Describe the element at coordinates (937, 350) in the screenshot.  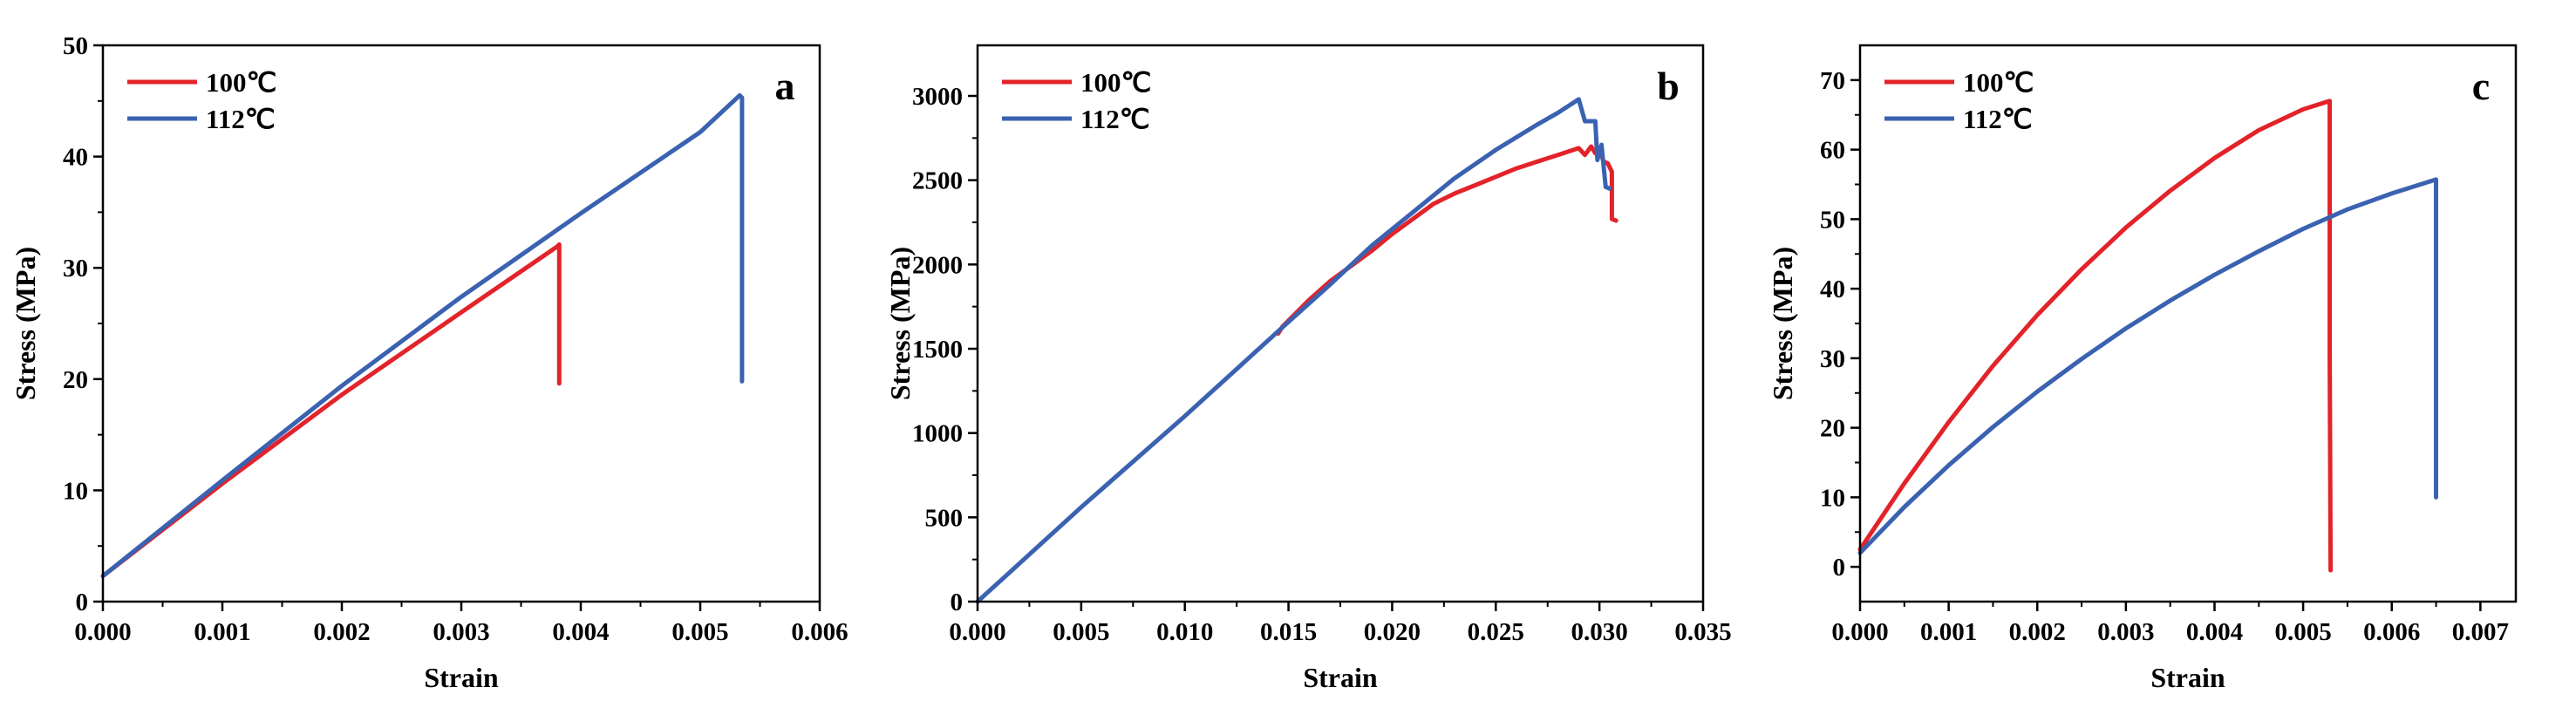
I see `y-tick-label: 1500` at that location.